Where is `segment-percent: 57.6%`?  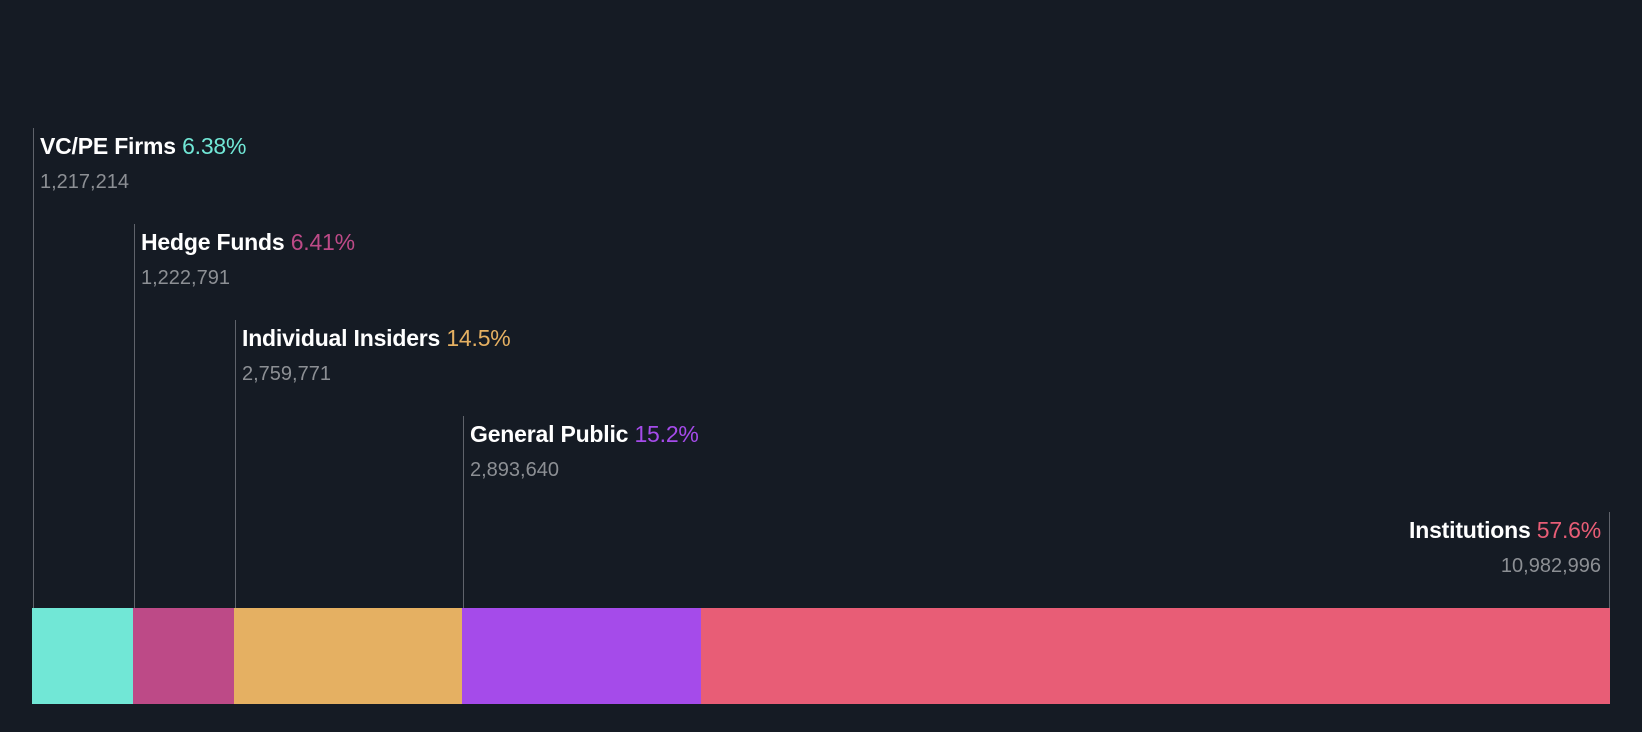 segment-percent: 57.6% is located at coordinates (1568, 530).